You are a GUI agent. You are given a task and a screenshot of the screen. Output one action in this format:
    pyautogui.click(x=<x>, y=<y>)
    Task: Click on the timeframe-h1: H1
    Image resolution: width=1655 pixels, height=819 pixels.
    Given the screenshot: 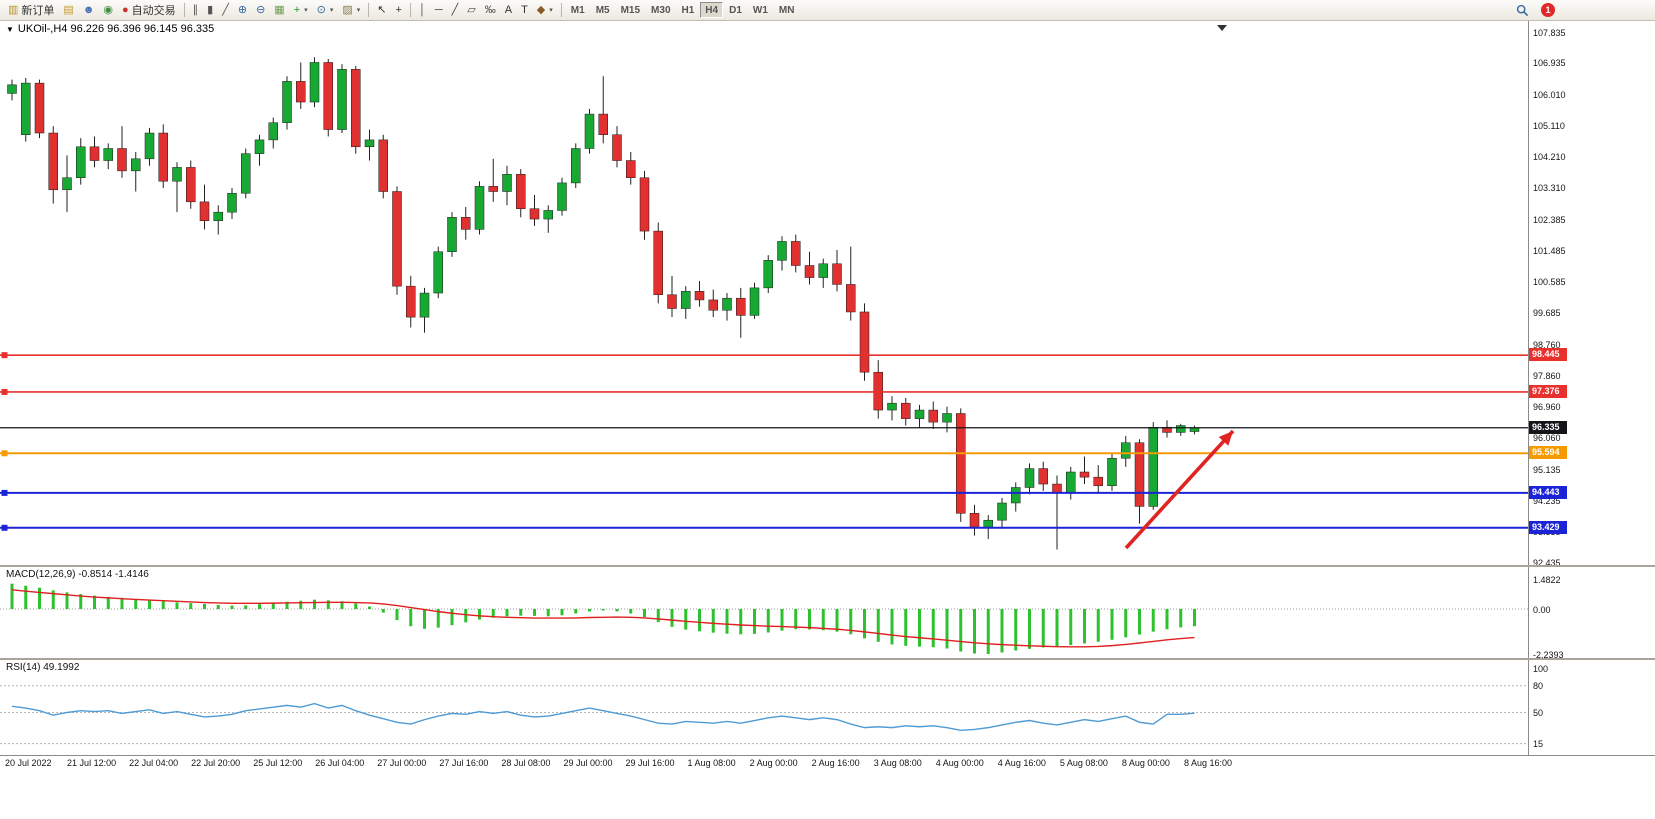 What is the action you would take?
    pyautogui.click(x=688, y=10)
    